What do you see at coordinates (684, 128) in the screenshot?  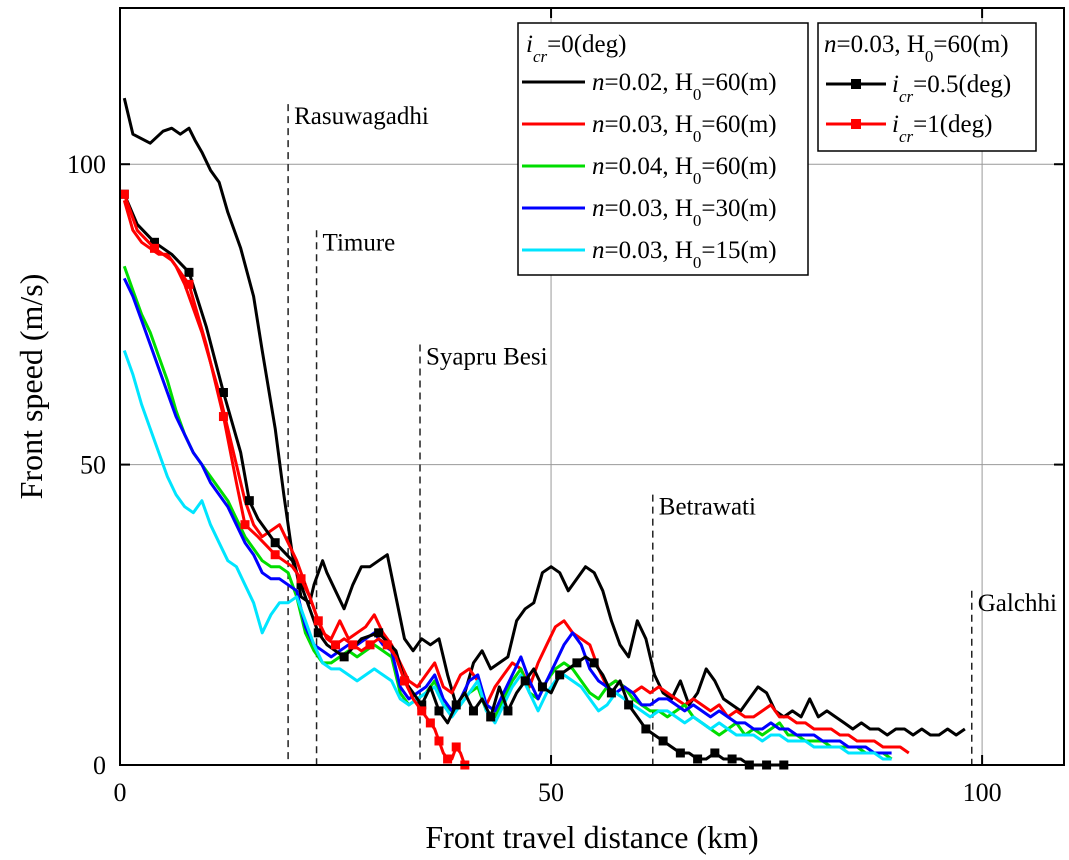 I see `legend-entry: n=0.03, H0=60(m)` at bounding box center [684, 128].